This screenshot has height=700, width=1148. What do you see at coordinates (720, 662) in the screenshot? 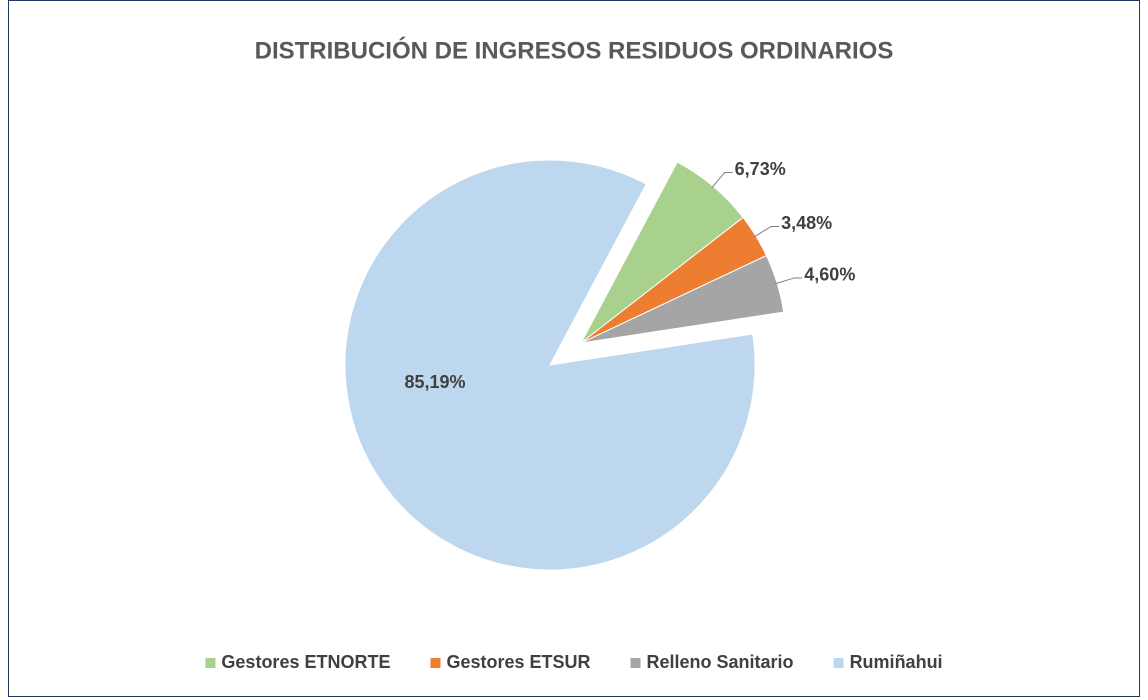
I see `legend-label: Relleno Sanitario` at bounding box center [720, 662].